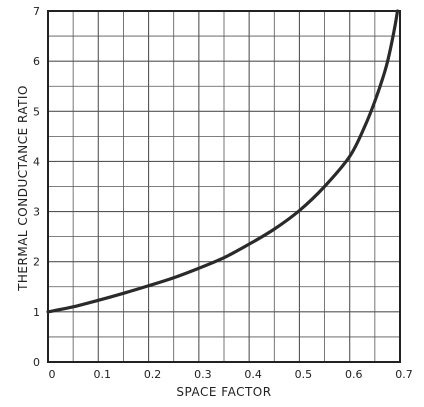 The height and width of the screenshot is (407, 424). What do you see at coordinates (203, 374) in the screenshot?
I see `x-tick-label: 0.3` at bounding box center [203, 374].